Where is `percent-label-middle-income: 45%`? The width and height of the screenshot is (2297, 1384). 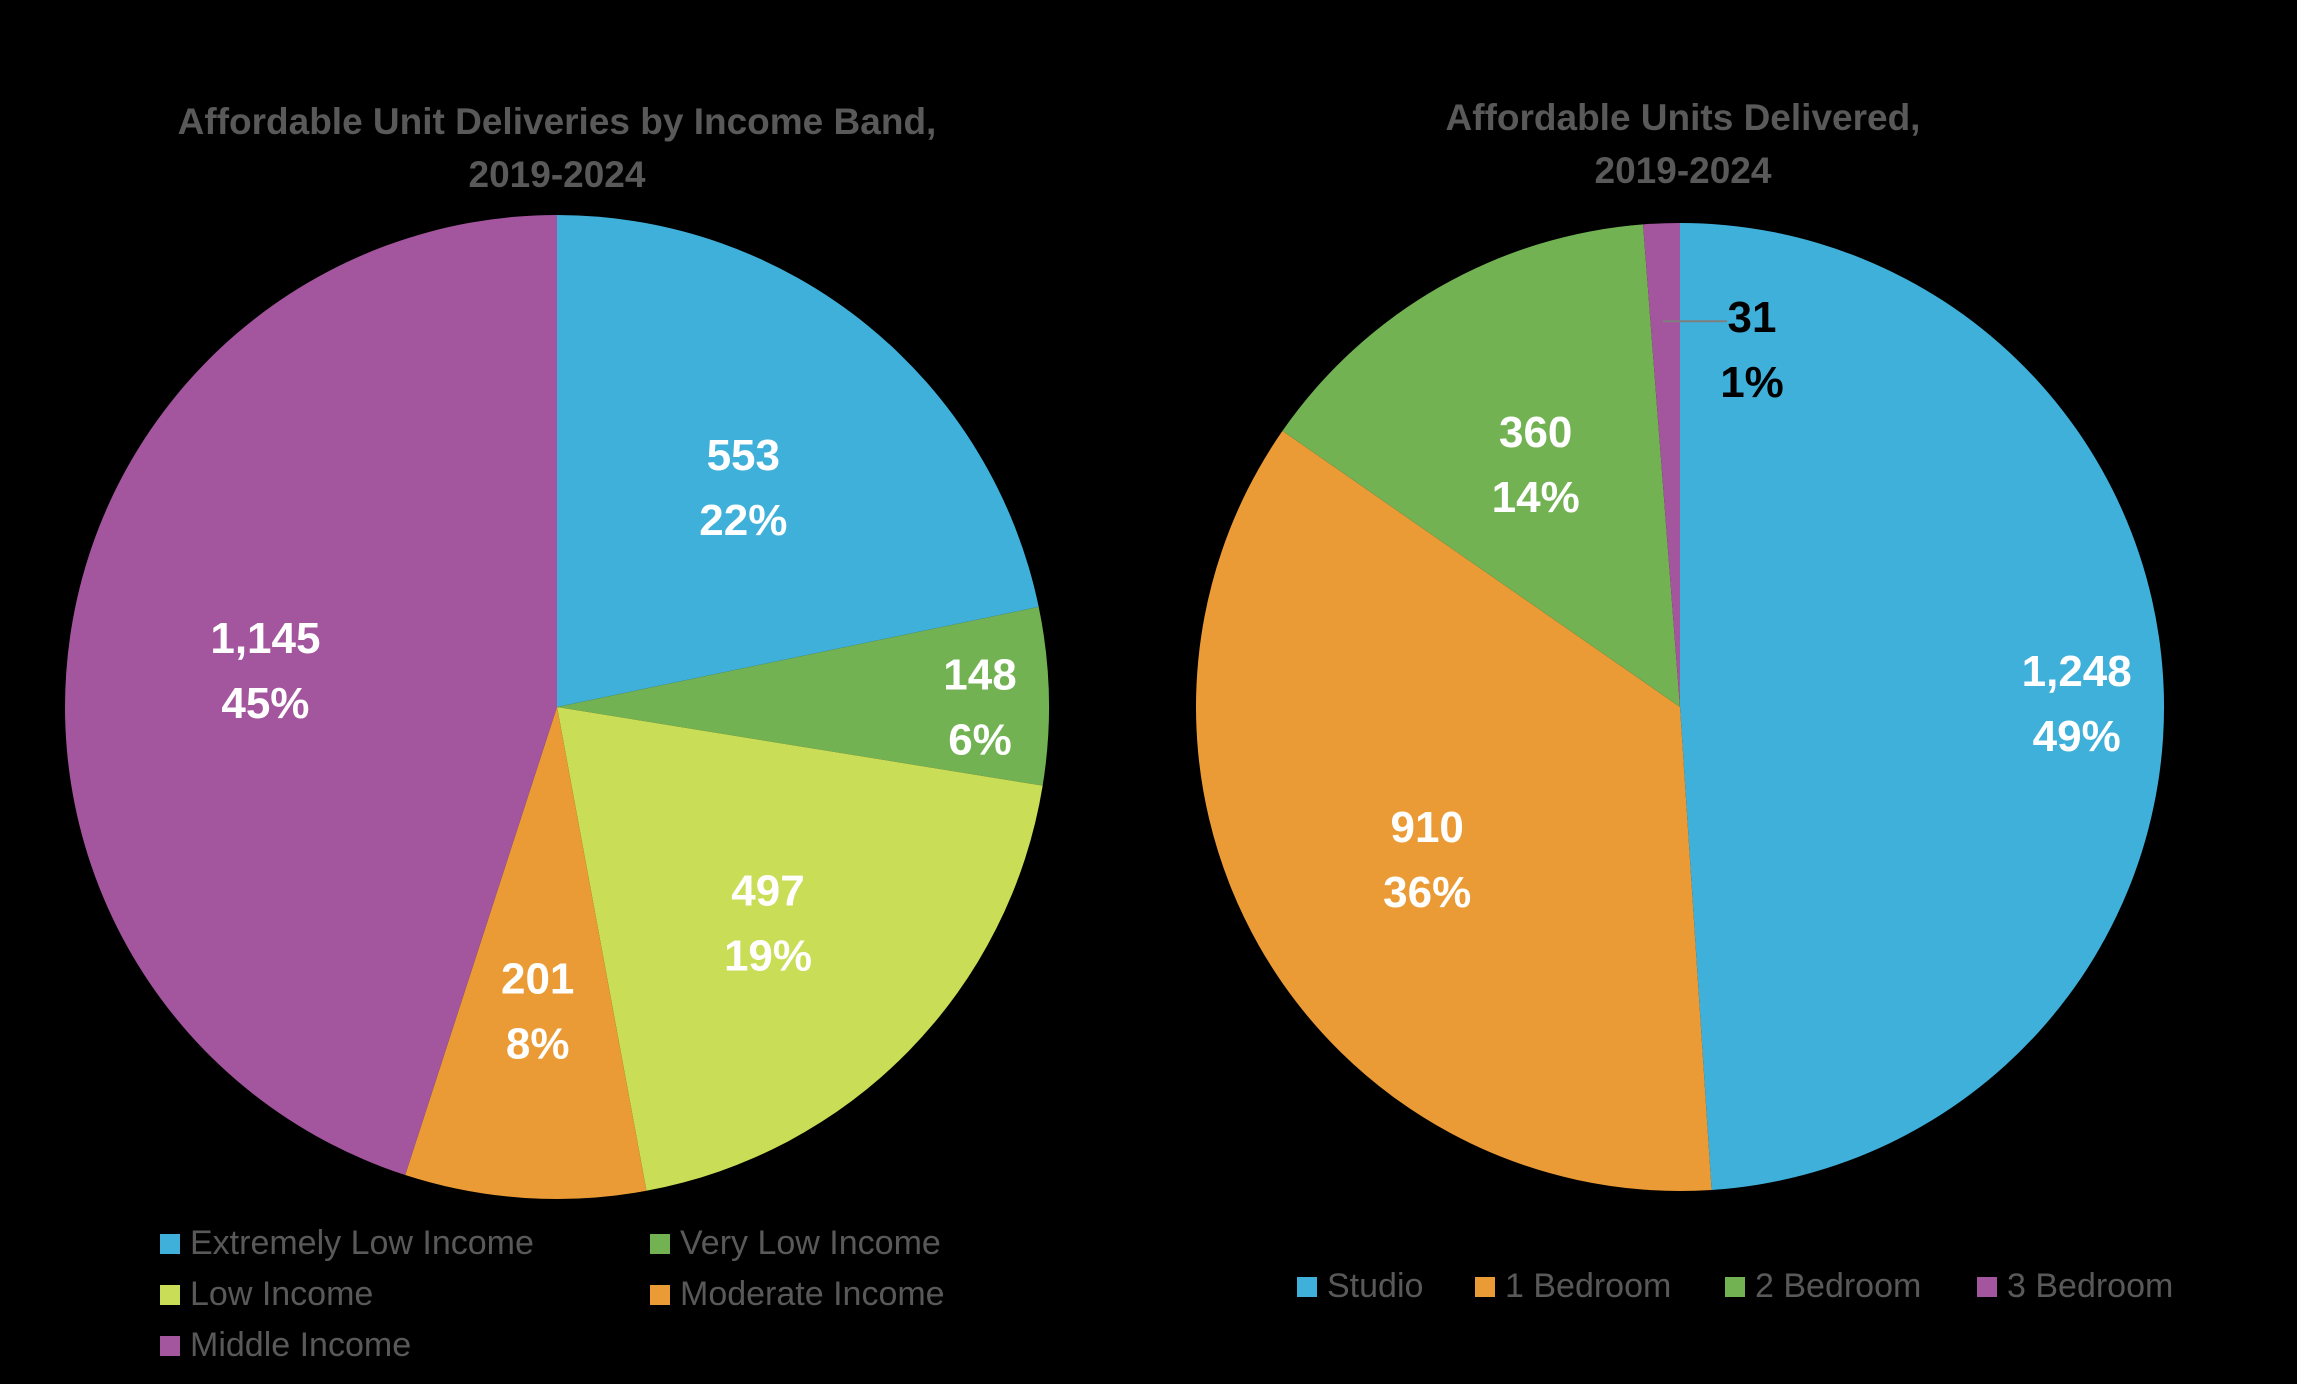
percent-label-middle-income: 45% is located at coordinates (265, 703).